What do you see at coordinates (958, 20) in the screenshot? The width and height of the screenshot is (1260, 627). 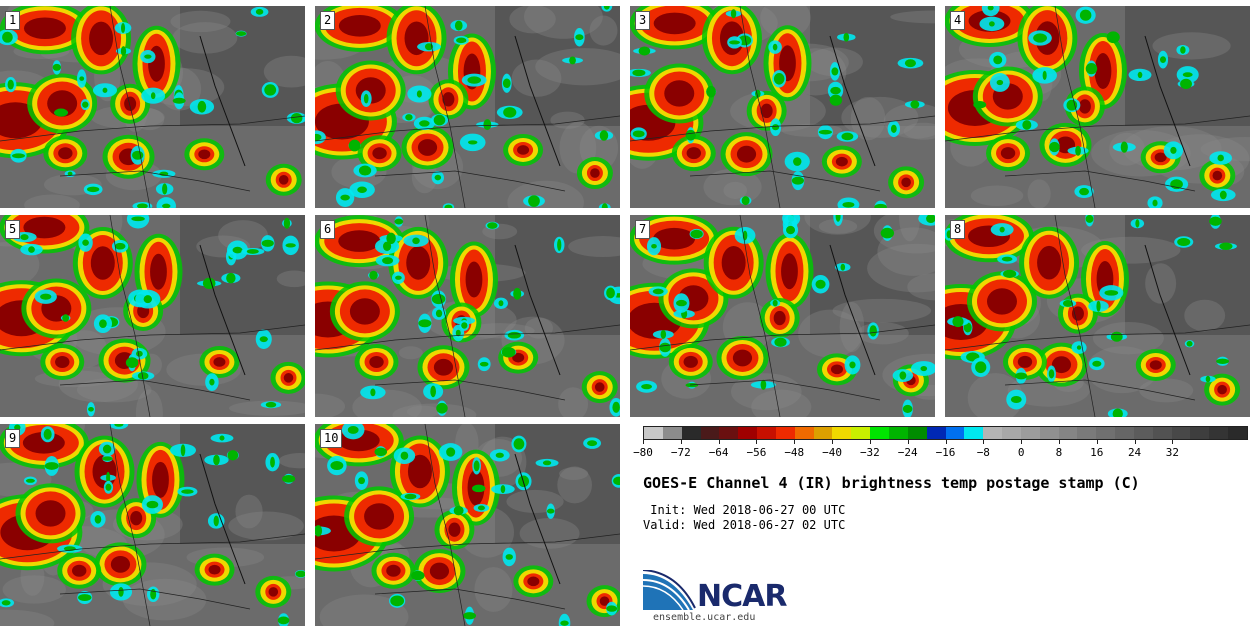 I see `stamp-number-label: 4` at bounding box center [958, 20].